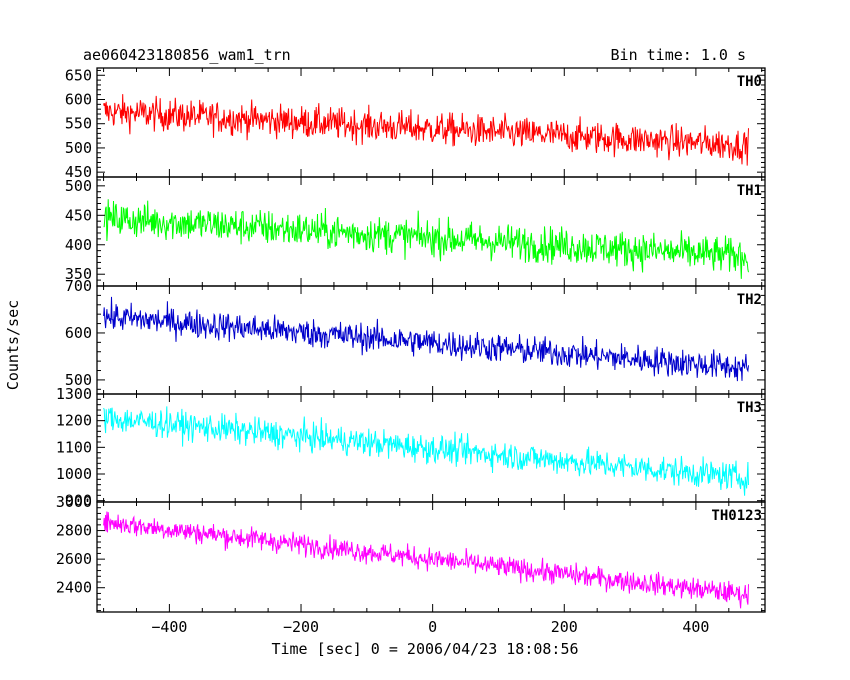 The image size is (850, 680). What do you see at coordinates (74, 531) in the screenshot?
I see `y-tick-label: 2800` at bounding box center [74, 531].